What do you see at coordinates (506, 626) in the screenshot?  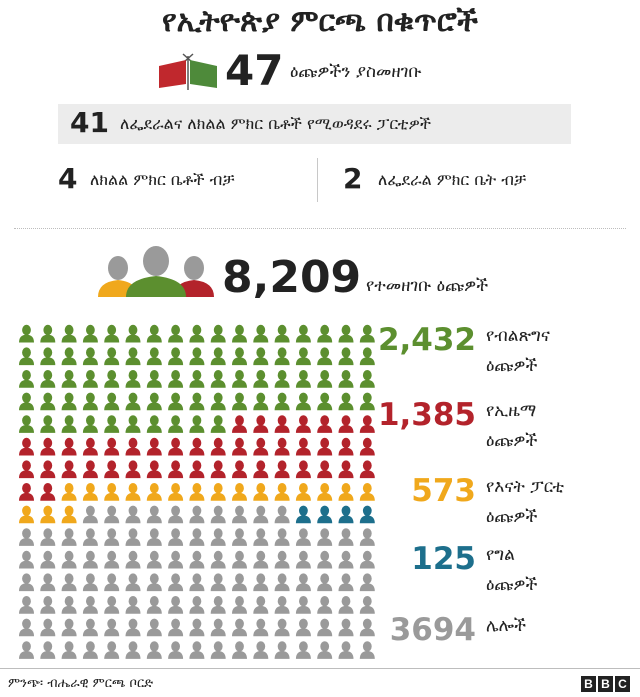 I see `legend-label: ሌሎች` at bounding box center [506, 626].